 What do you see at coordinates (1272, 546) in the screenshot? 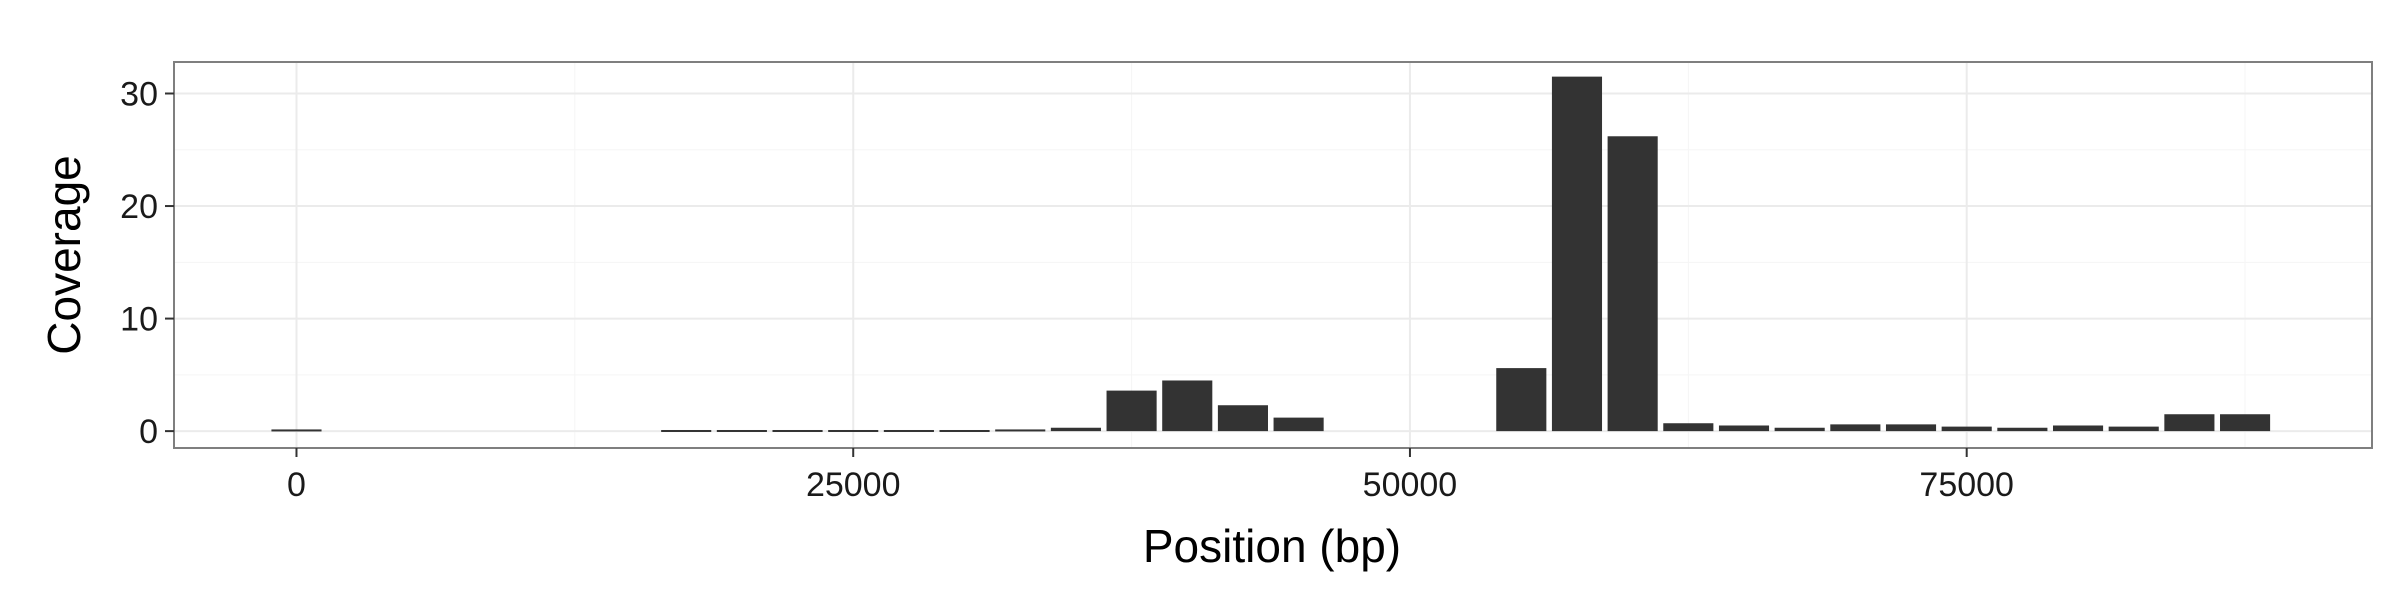
I see `x-axis-title: Position (bp)` at bounding box center [1272, 546].